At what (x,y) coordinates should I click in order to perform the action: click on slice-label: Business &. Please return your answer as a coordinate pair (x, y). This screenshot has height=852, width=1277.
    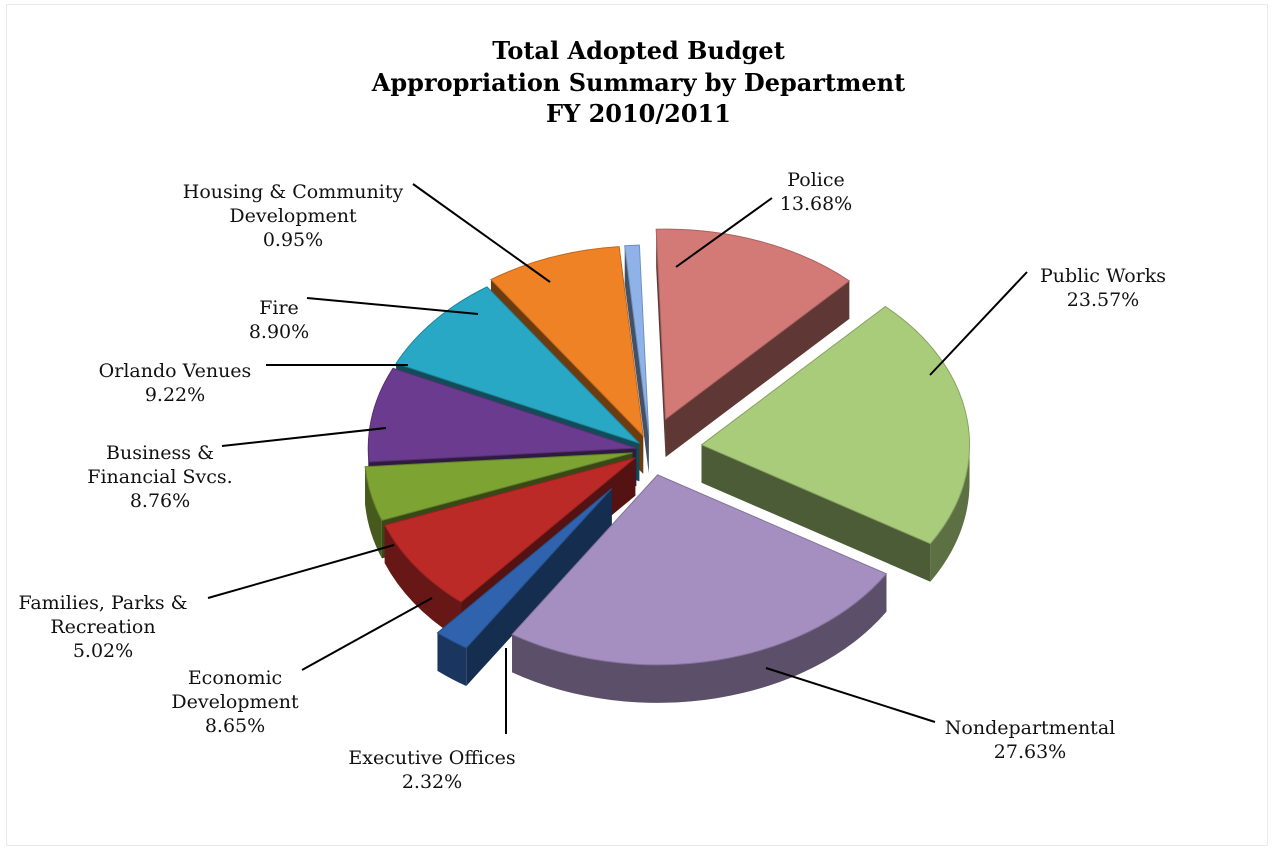
    Looking at the image, I should click on (160, 453).